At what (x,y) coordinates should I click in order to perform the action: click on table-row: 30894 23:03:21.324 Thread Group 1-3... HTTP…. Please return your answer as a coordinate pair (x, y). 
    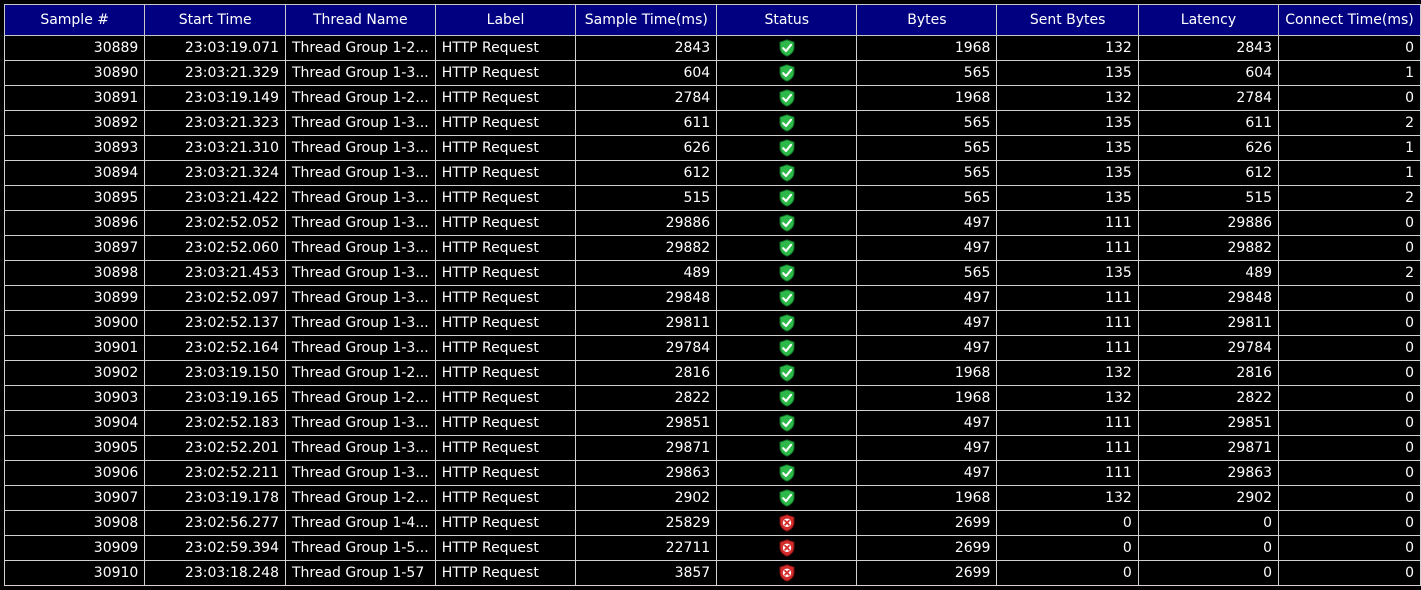
    Looking at the image, I should click on (712, 173).